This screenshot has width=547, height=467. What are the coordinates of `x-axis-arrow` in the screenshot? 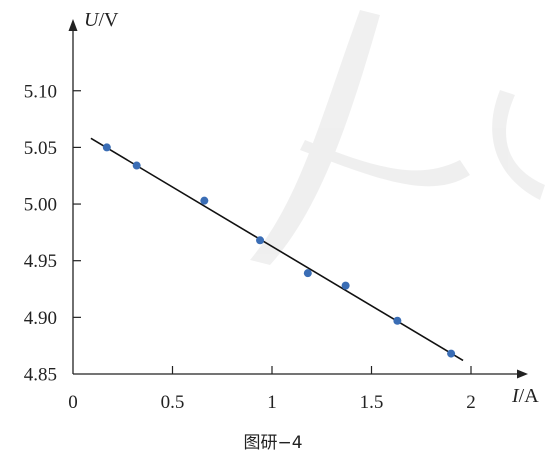 It's located at (522, 374).